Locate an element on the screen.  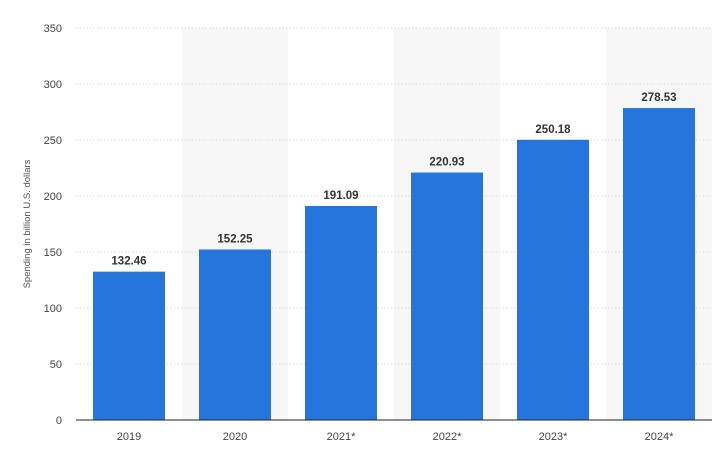
y-tick-label-200: 200 is located at coordinates (53, 197).